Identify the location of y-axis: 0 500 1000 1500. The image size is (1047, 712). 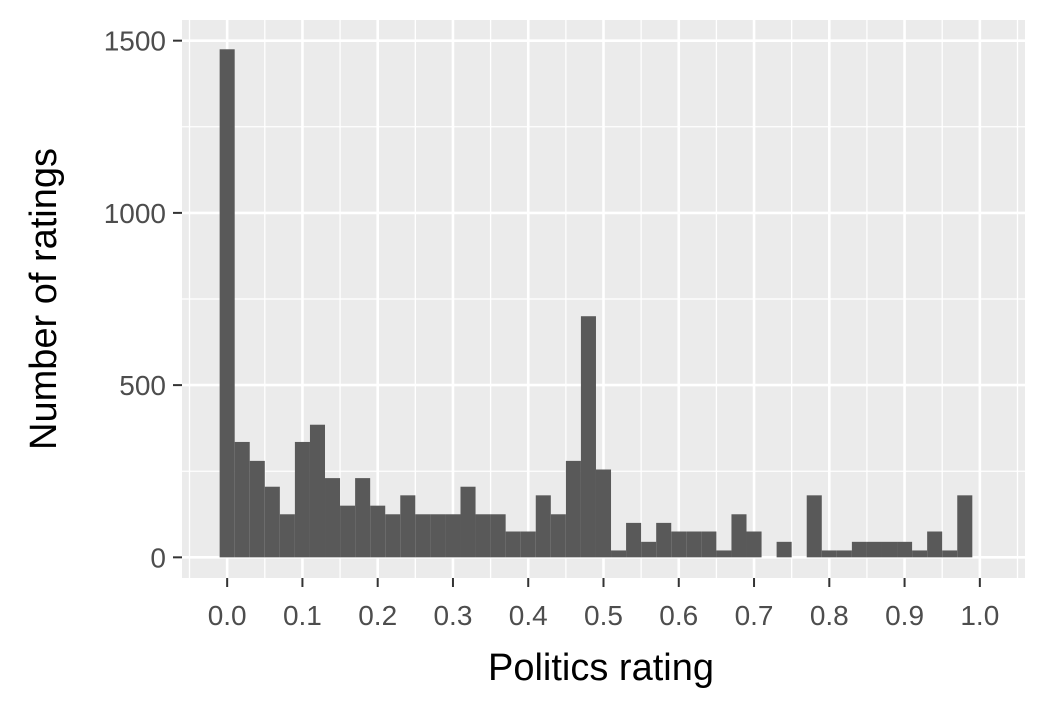
(143, 299).